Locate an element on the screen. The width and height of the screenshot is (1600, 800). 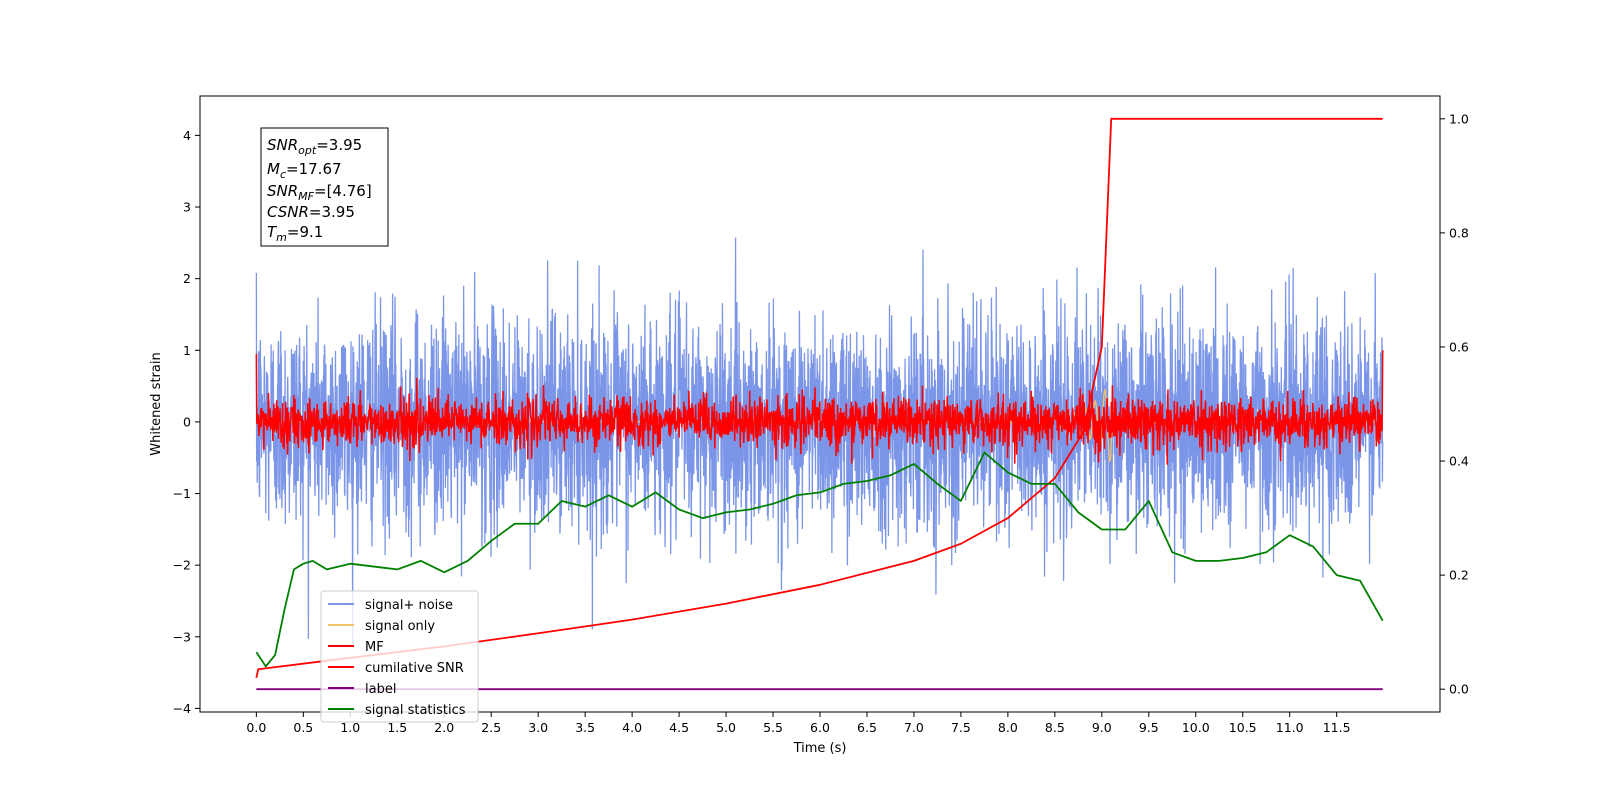
x-axis-label: Time (s) is located at coordinates (820, 748).